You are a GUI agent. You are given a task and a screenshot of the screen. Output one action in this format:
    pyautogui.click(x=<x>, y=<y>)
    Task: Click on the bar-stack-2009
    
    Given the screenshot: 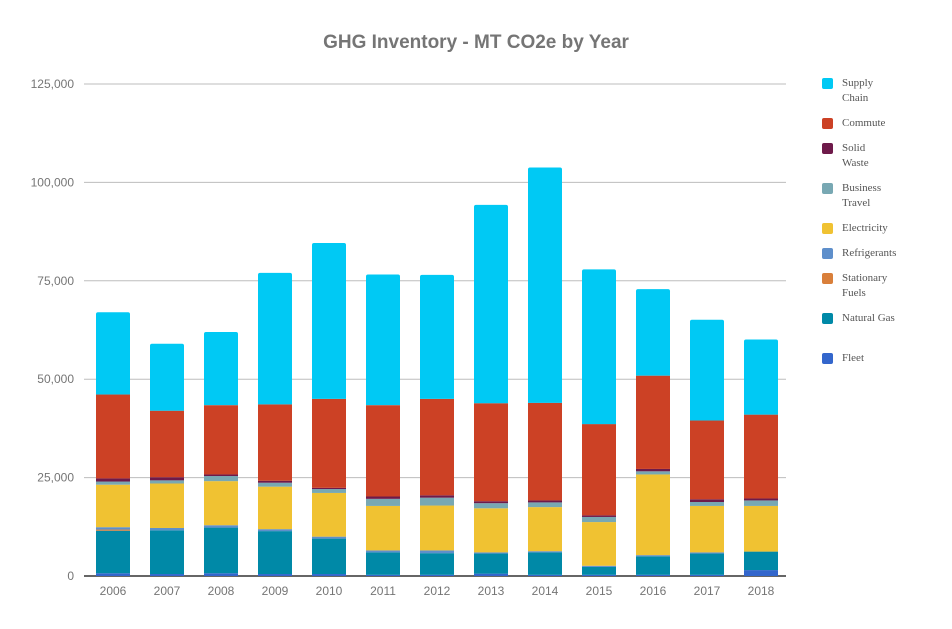 What is the action you would take?
    pyautogui.click(x=275, y=424)
    